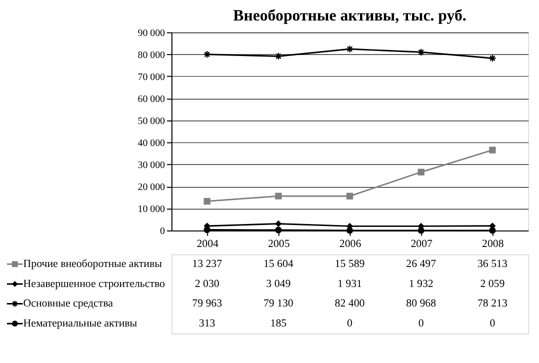  Describe the element at coordinates (207, 304) in the screenshot. I see `data-label: 79 963` at that location.